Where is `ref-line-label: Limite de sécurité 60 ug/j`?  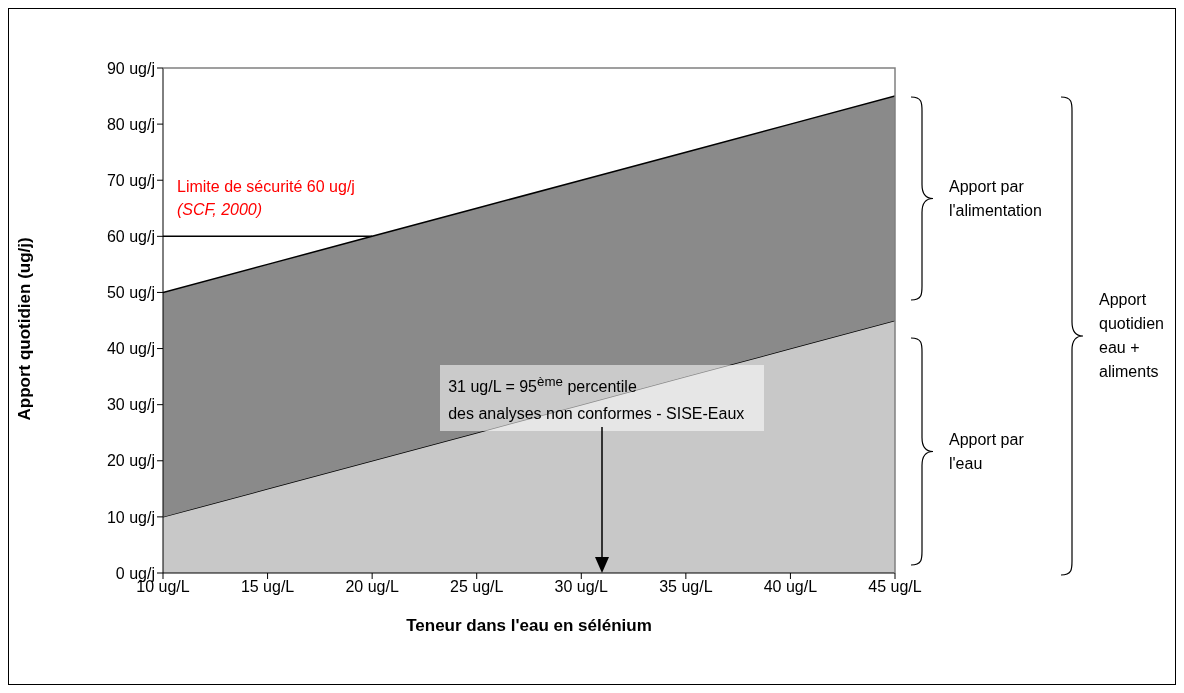
ref-line-label: Limite de sécurité 60 ug/j is located at coordinates (266, 187).